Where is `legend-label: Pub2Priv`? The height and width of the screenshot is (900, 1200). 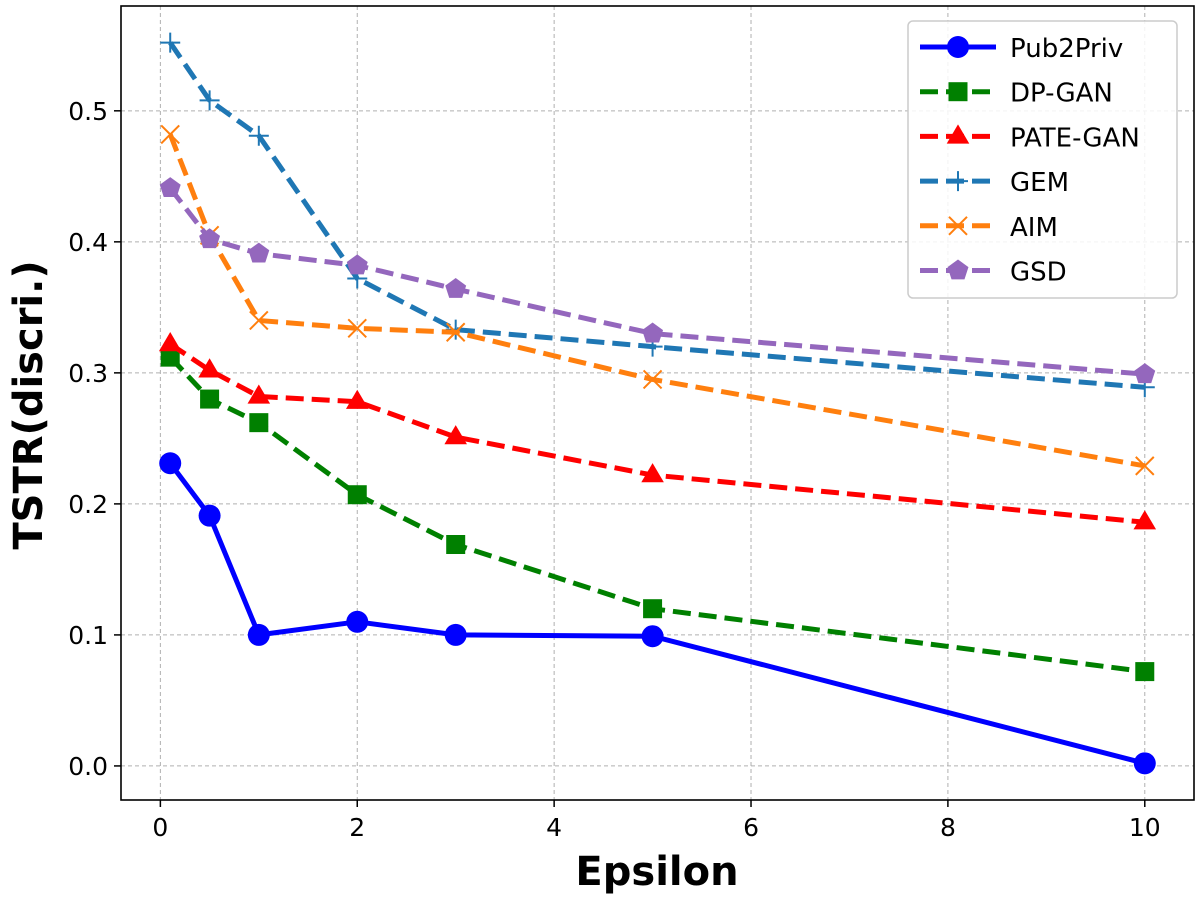
legend-label: Pub2Priv is located at coordinates (1066, 49).